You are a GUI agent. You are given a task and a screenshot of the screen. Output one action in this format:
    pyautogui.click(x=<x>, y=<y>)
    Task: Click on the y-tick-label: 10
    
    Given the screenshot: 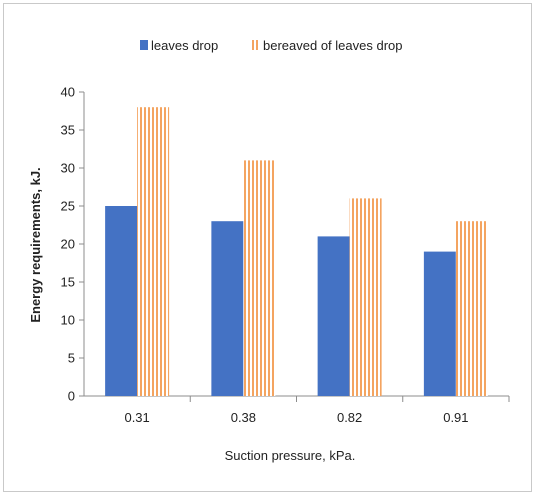 What is the action you would take?
    pyautogui.click(x=68, y=320)
    